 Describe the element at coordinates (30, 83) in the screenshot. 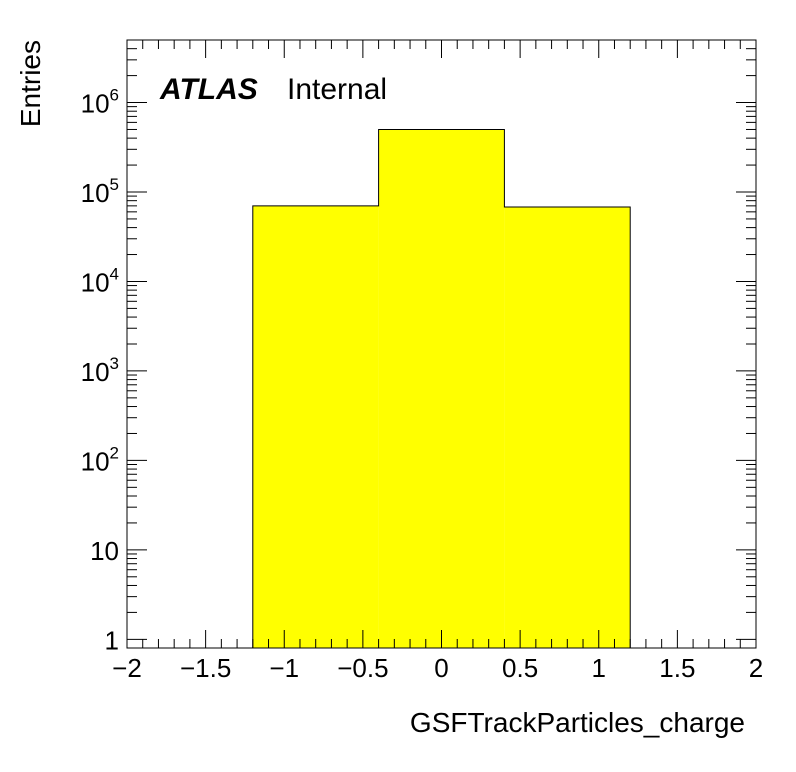

I see `y-axis-title: Entries` at that location.